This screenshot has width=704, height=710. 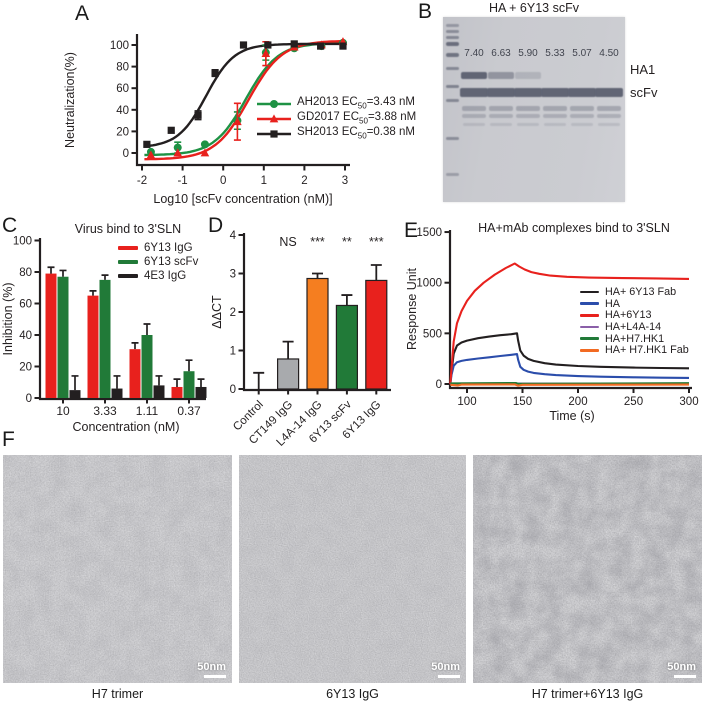 I want to click on svg-text: 0.37, so click(x=189, y=411).